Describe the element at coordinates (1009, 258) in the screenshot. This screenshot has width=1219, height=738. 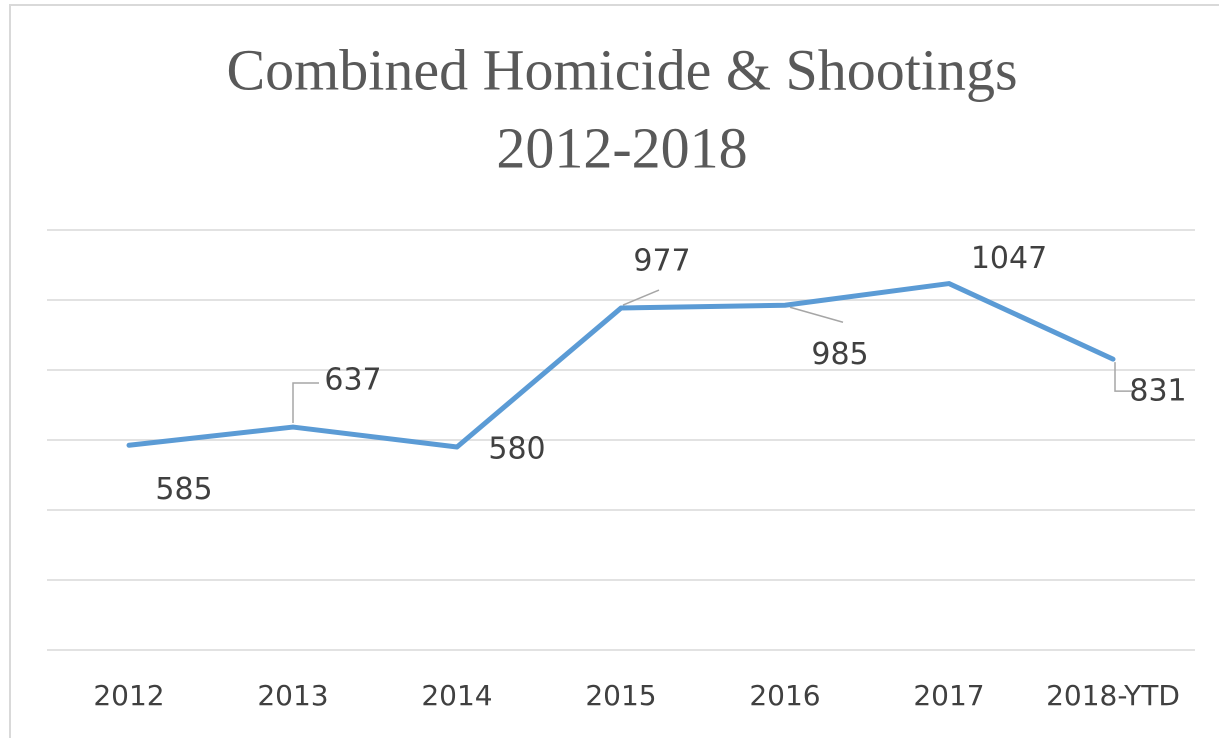
I see `data-label: 1047` at that location.